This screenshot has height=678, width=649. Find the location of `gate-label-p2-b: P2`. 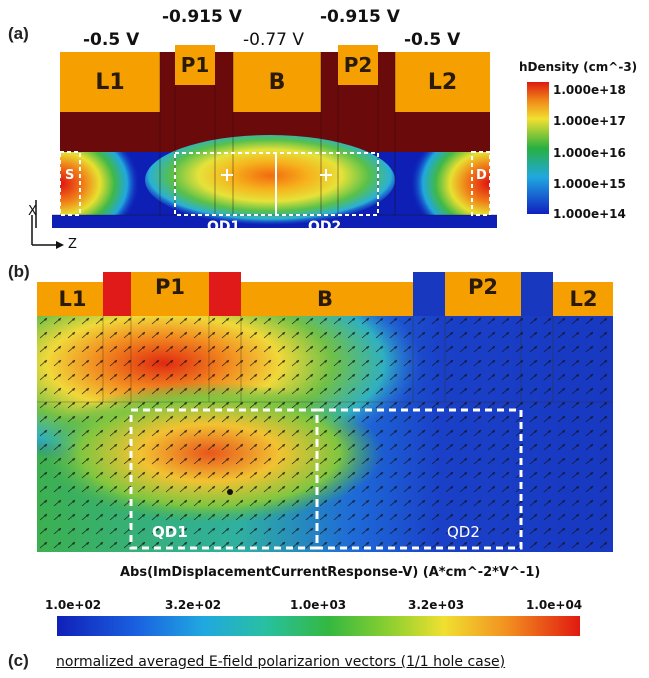

gate-label-p2-b: P2 is located at coordinates (482, 287).